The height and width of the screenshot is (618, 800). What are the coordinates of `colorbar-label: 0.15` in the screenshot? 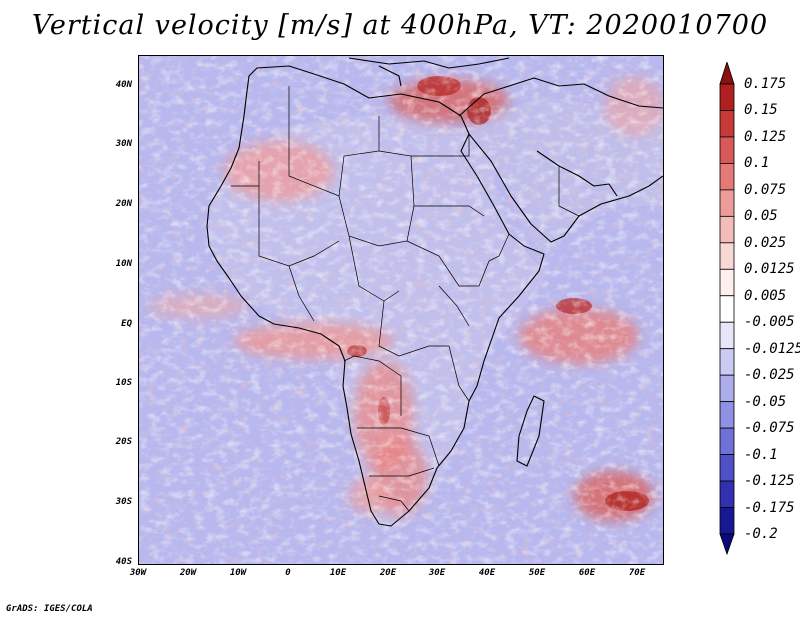 It's located at (761, 110).